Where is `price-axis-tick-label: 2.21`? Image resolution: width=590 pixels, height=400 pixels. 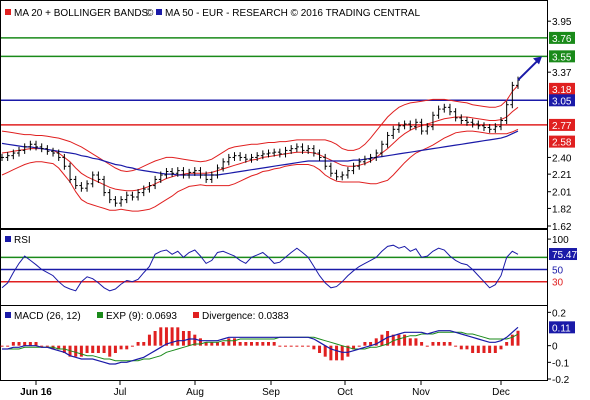
price-axis-tick-label: 2.21 is located at coordinates (562, 175).